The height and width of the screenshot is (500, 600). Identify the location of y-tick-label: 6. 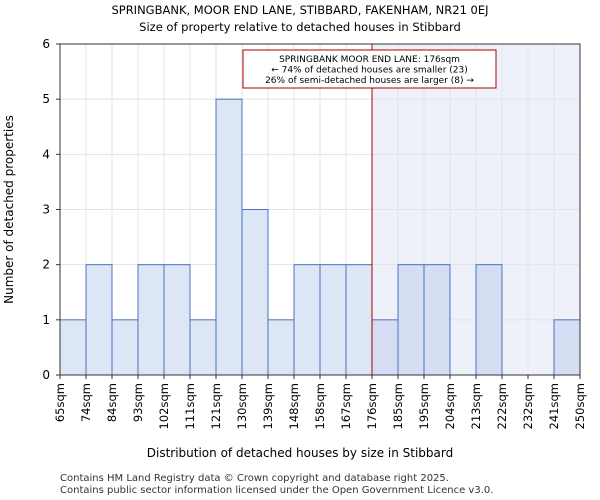
(46, 44).